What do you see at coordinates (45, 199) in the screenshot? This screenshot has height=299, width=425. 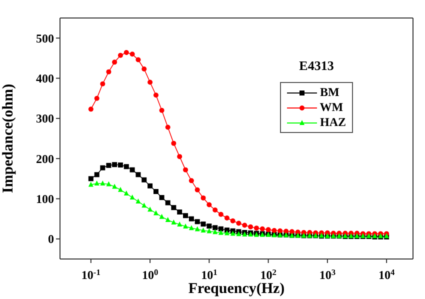 I see `y-tick-label: 100` at bounding box center [45, 199].